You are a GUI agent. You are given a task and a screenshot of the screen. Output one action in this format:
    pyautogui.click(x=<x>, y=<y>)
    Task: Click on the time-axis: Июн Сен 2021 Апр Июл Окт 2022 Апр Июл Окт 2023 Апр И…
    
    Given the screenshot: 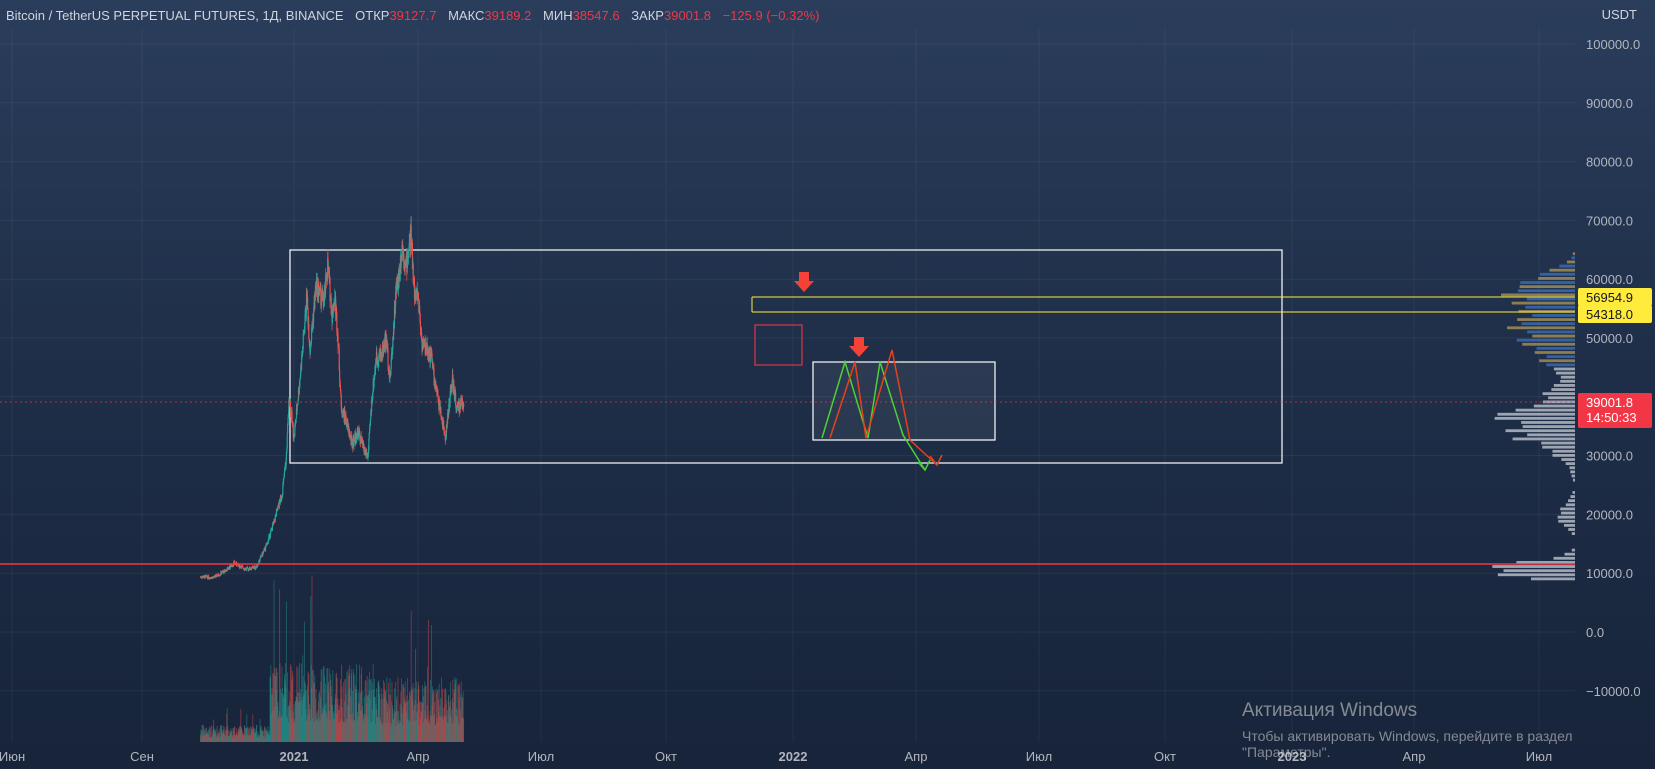 What is the action you would take?
    pyautogui.click(x=776, y=756)
    